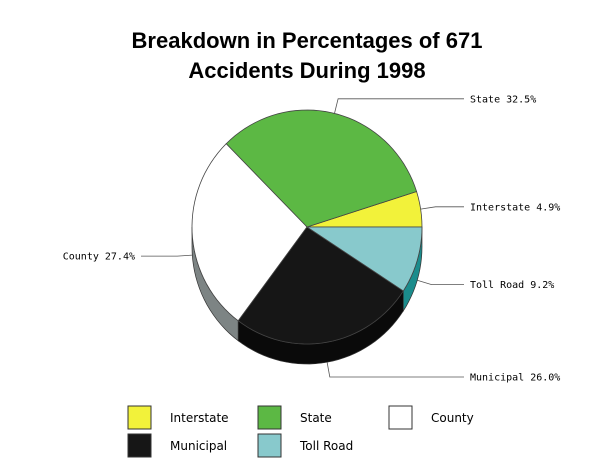  I want to click on legend-item-interstate: Interstate, so click(178, 417).